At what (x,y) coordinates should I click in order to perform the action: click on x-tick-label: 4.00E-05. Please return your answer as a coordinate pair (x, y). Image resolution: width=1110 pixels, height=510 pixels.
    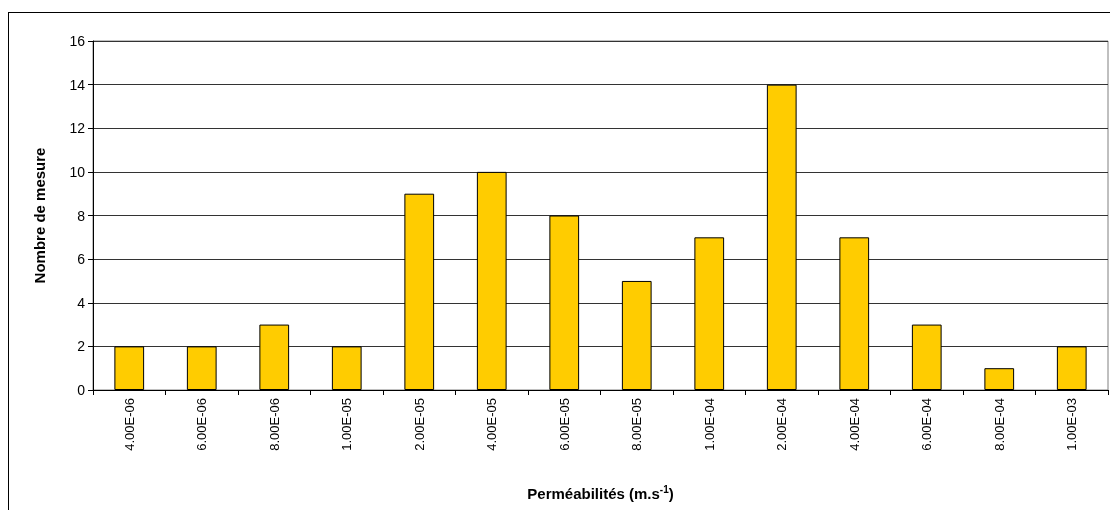
    Looking at the image, I should click on (492, 424).